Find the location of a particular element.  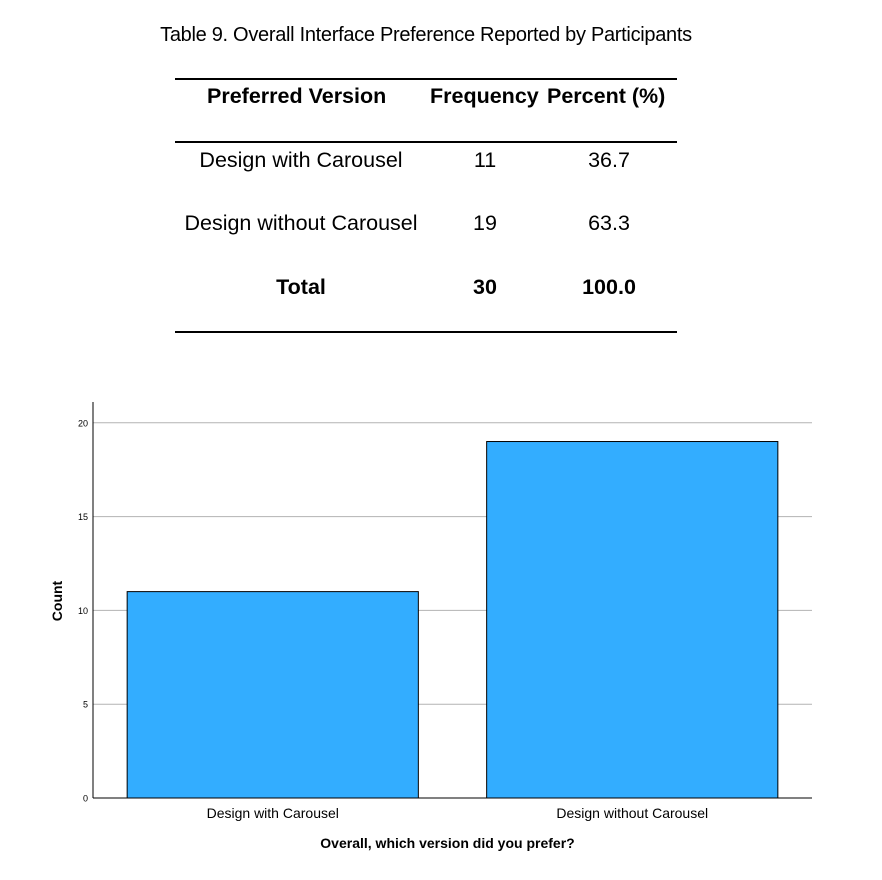

header-preferred-version: Preferred Version is located at coordinates (297, 96).